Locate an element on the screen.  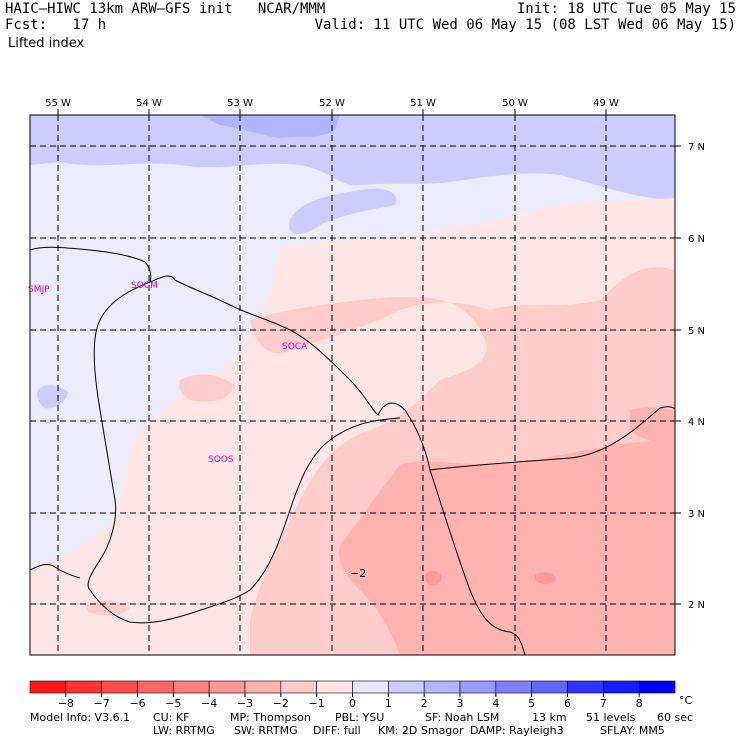
lat-label-6n: 6 N is located at coordinates (696, 239).